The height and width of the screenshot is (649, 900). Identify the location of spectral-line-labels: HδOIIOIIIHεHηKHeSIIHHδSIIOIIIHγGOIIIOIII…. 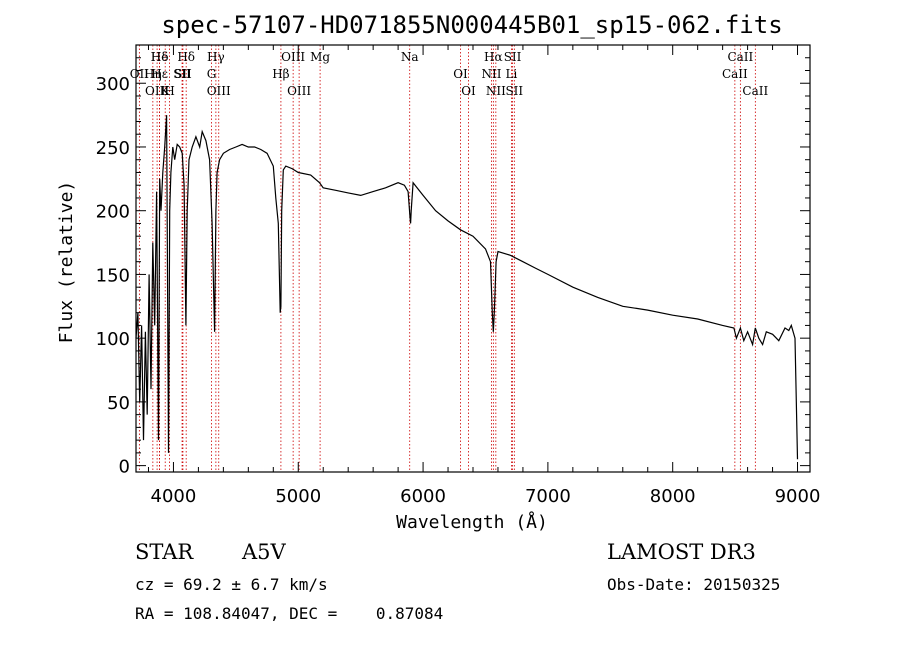
(449, 74).